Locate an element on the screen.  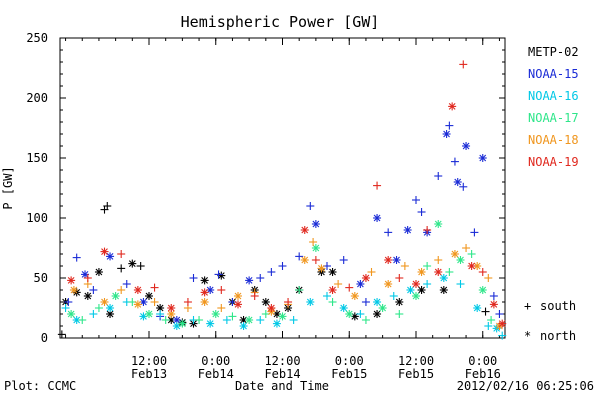
y-tick-label: 200 is located at coordinates (37, 98).